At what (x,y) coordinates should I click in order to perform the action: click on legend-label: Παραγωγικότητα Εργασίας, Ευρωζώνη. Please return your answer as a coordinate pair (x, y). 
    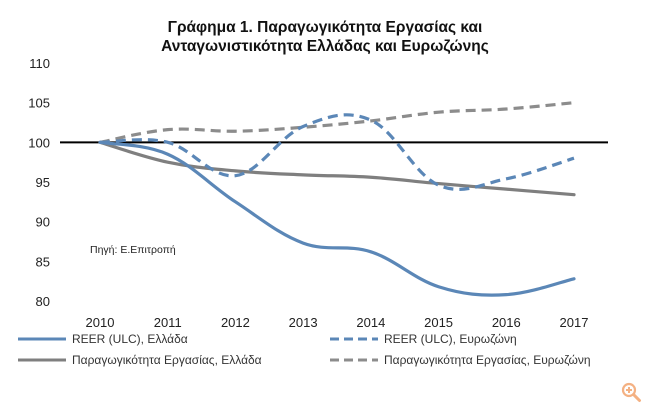
    Looking at the image, I should click on (487, 360).